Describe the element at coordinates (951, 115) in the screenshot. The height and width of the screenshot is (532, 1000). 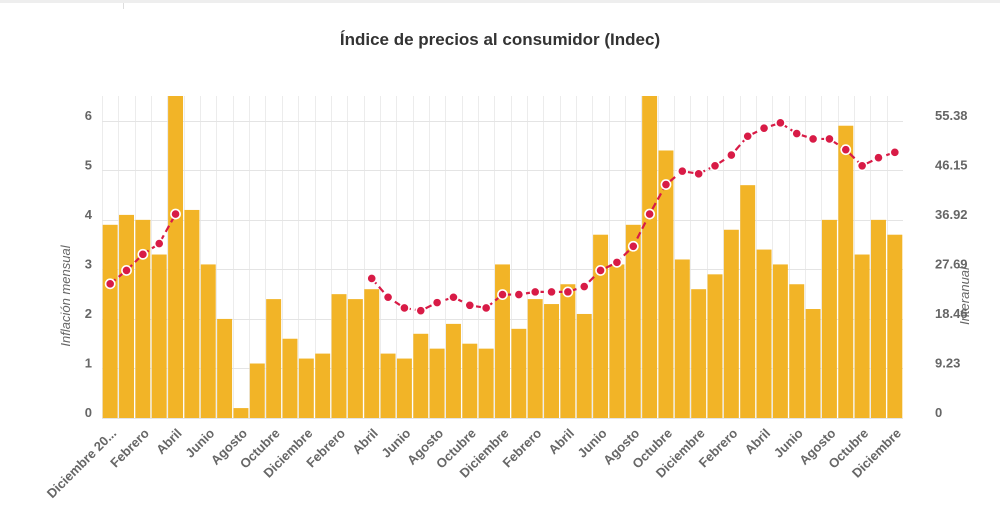
I see `y-tick-label-right: 55.38` at that location.